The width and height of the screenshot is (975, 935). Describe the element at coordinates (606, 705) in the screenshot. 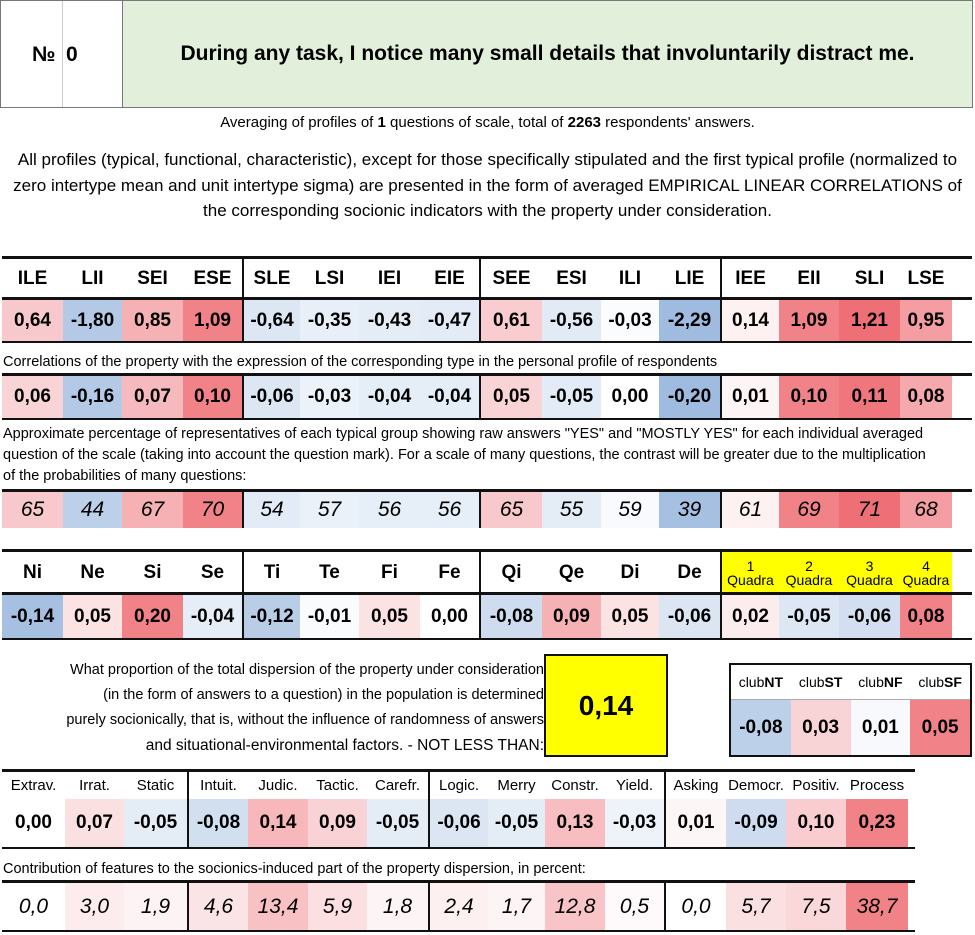

I see `proportion-value-box: 0,14` at that location.